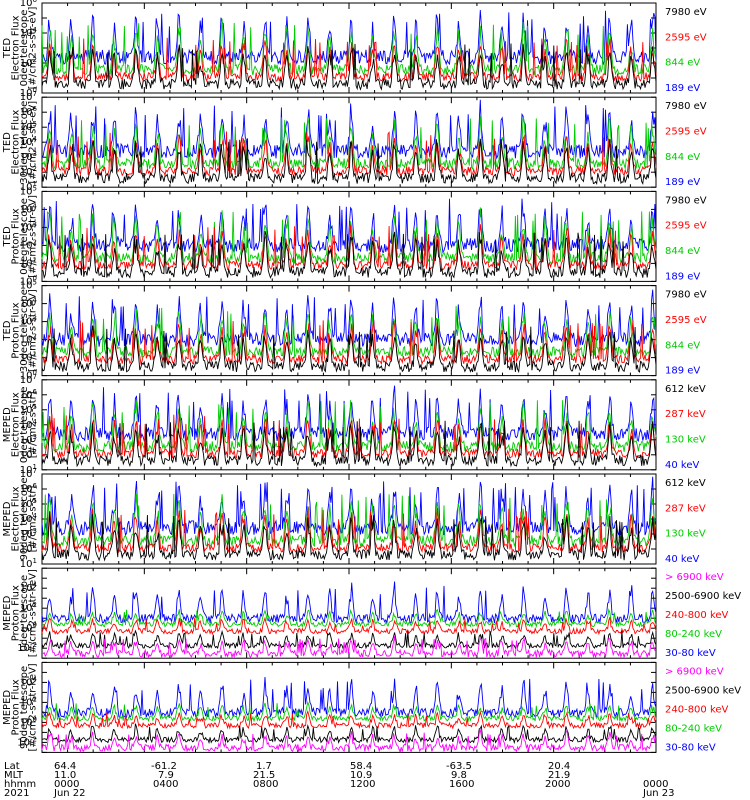 The image size is (750, 800). What do you see at coordinates (20, 784) in the screenshot?
I see `row-label-hhmm: hhmm` at bounding box center [20, 784].